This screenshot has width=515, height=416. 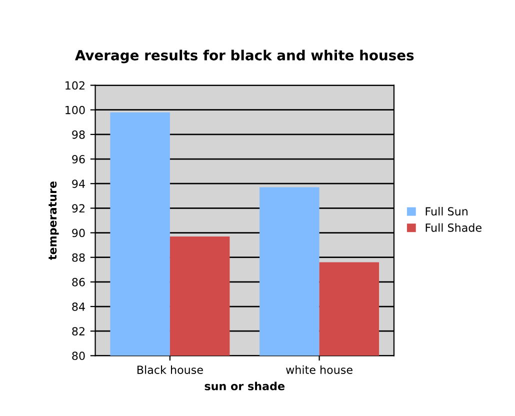 I want to click on y-tick-label: 102, so click(x=75, y=85).